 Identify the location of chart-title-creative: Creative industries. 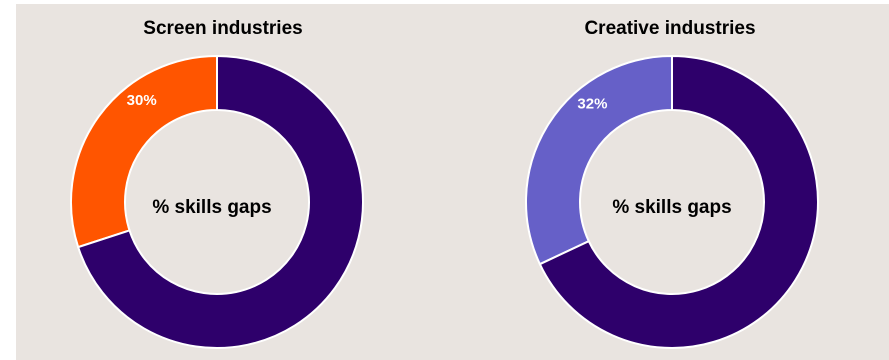
(670, 28).